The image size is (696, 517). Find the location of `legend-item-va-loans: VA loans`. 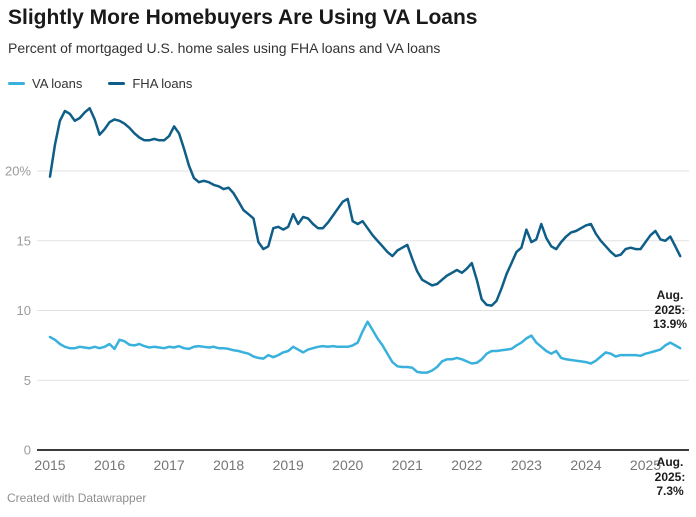

legend-item-va-loans: VA loans is located at coordinates (45, 83).